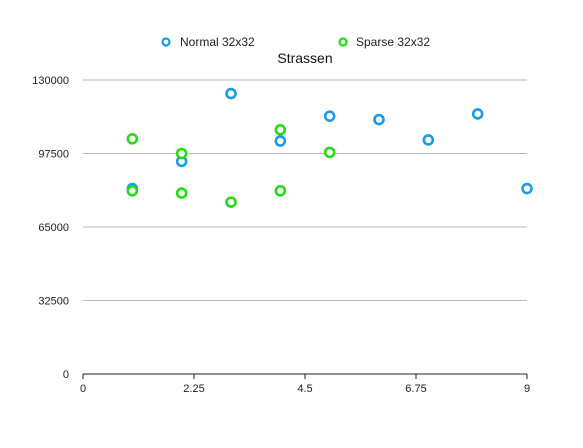 Image resolution: width=583 pixels, height=448 pixels. Describe the element at coordinates (53, 228) in the screenshot. I see `y-tick-label: 65000` at that location.